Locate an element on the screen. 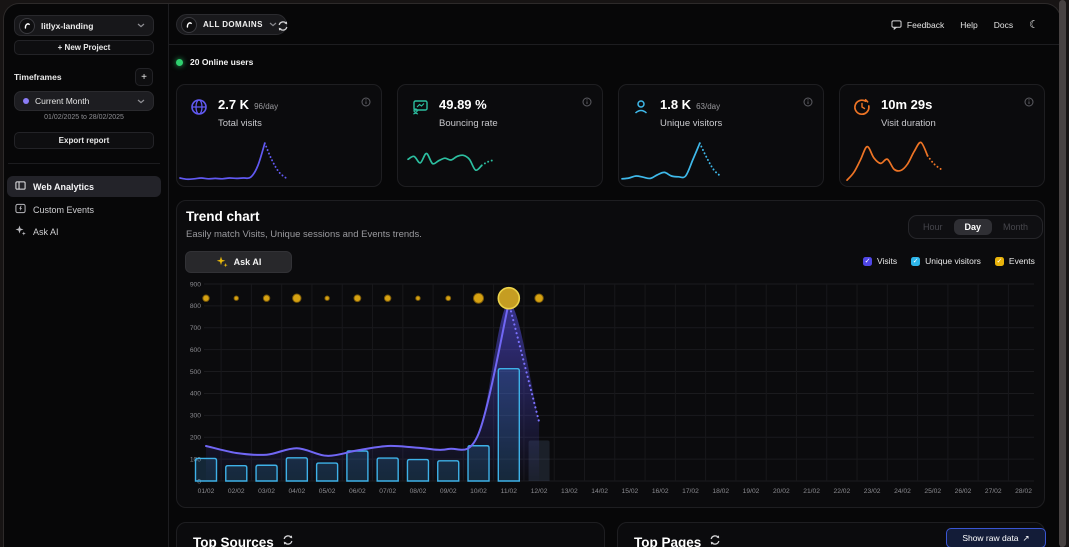 The height and width of the screenshot is (547, 1069). x-tick-label: 26/02 is located at coordinates (963, 491).